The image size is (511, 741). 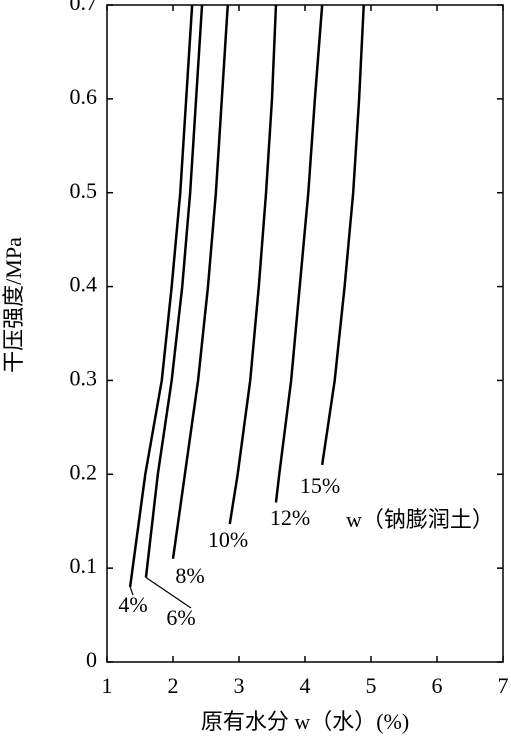 What do you see at coordinates (420, 519) in the screenshot?
I see `annotation: w（钠膨润土）` at bounding box center [420, 519].